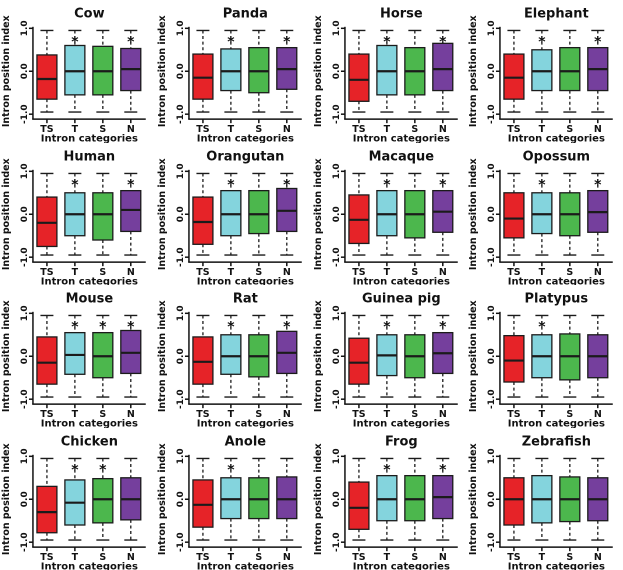 The height and width of the screenshot is (570, 623). What do you see at coordinates (245, 441) in the screenshot?
I see `subplot-title: Anole` at bounding box center [245, 441].